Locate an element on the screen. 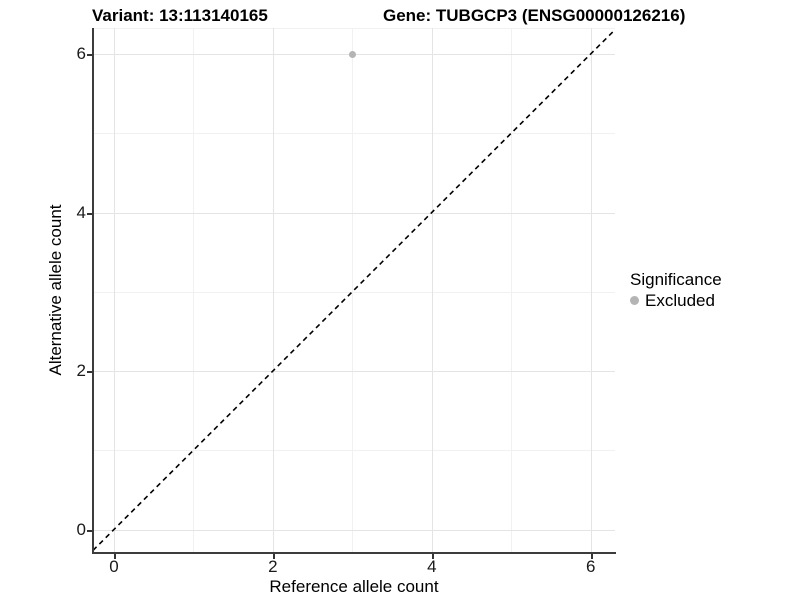 The height and width of the screenshot is (600, 800). y-axis-title: Alternative allele count is located at coordinates (55, 290).